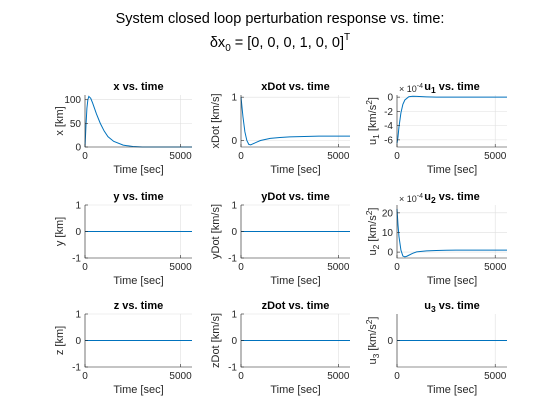 Image resolution: width=560 pixels, height=420 pixels. I want to click on axes-title: x vs. time, so click(138, 87).